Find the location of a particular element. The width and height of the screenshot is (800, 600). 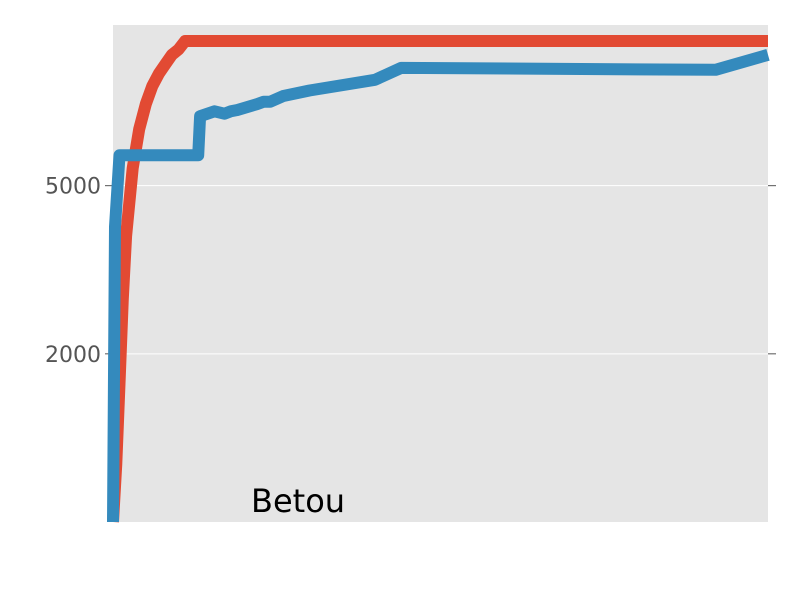

y-tick-label-2000: 2000 is located at coordinates (73, 355).